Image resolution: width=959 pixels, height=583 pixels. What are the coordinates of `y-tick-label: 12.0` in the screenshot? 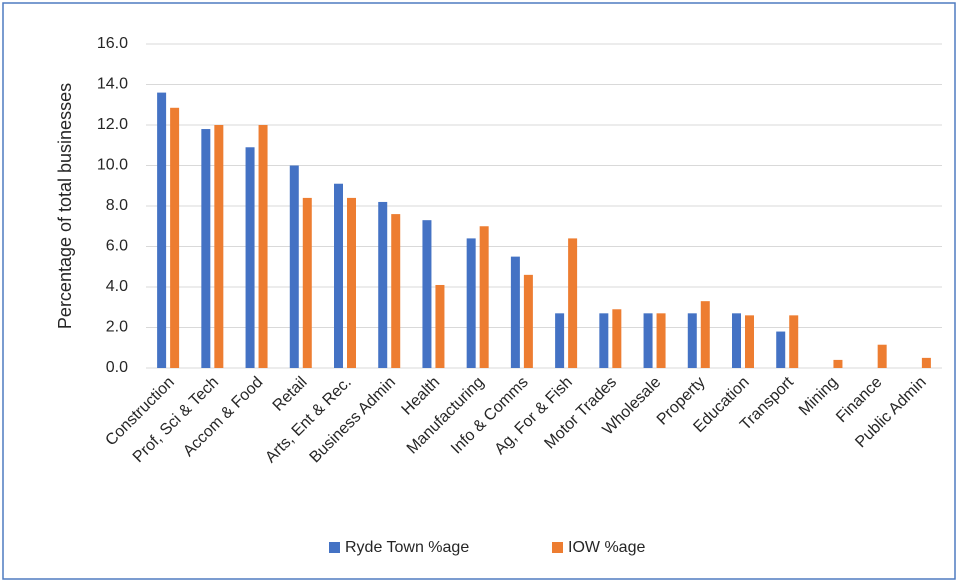 It's located at (112, 124).